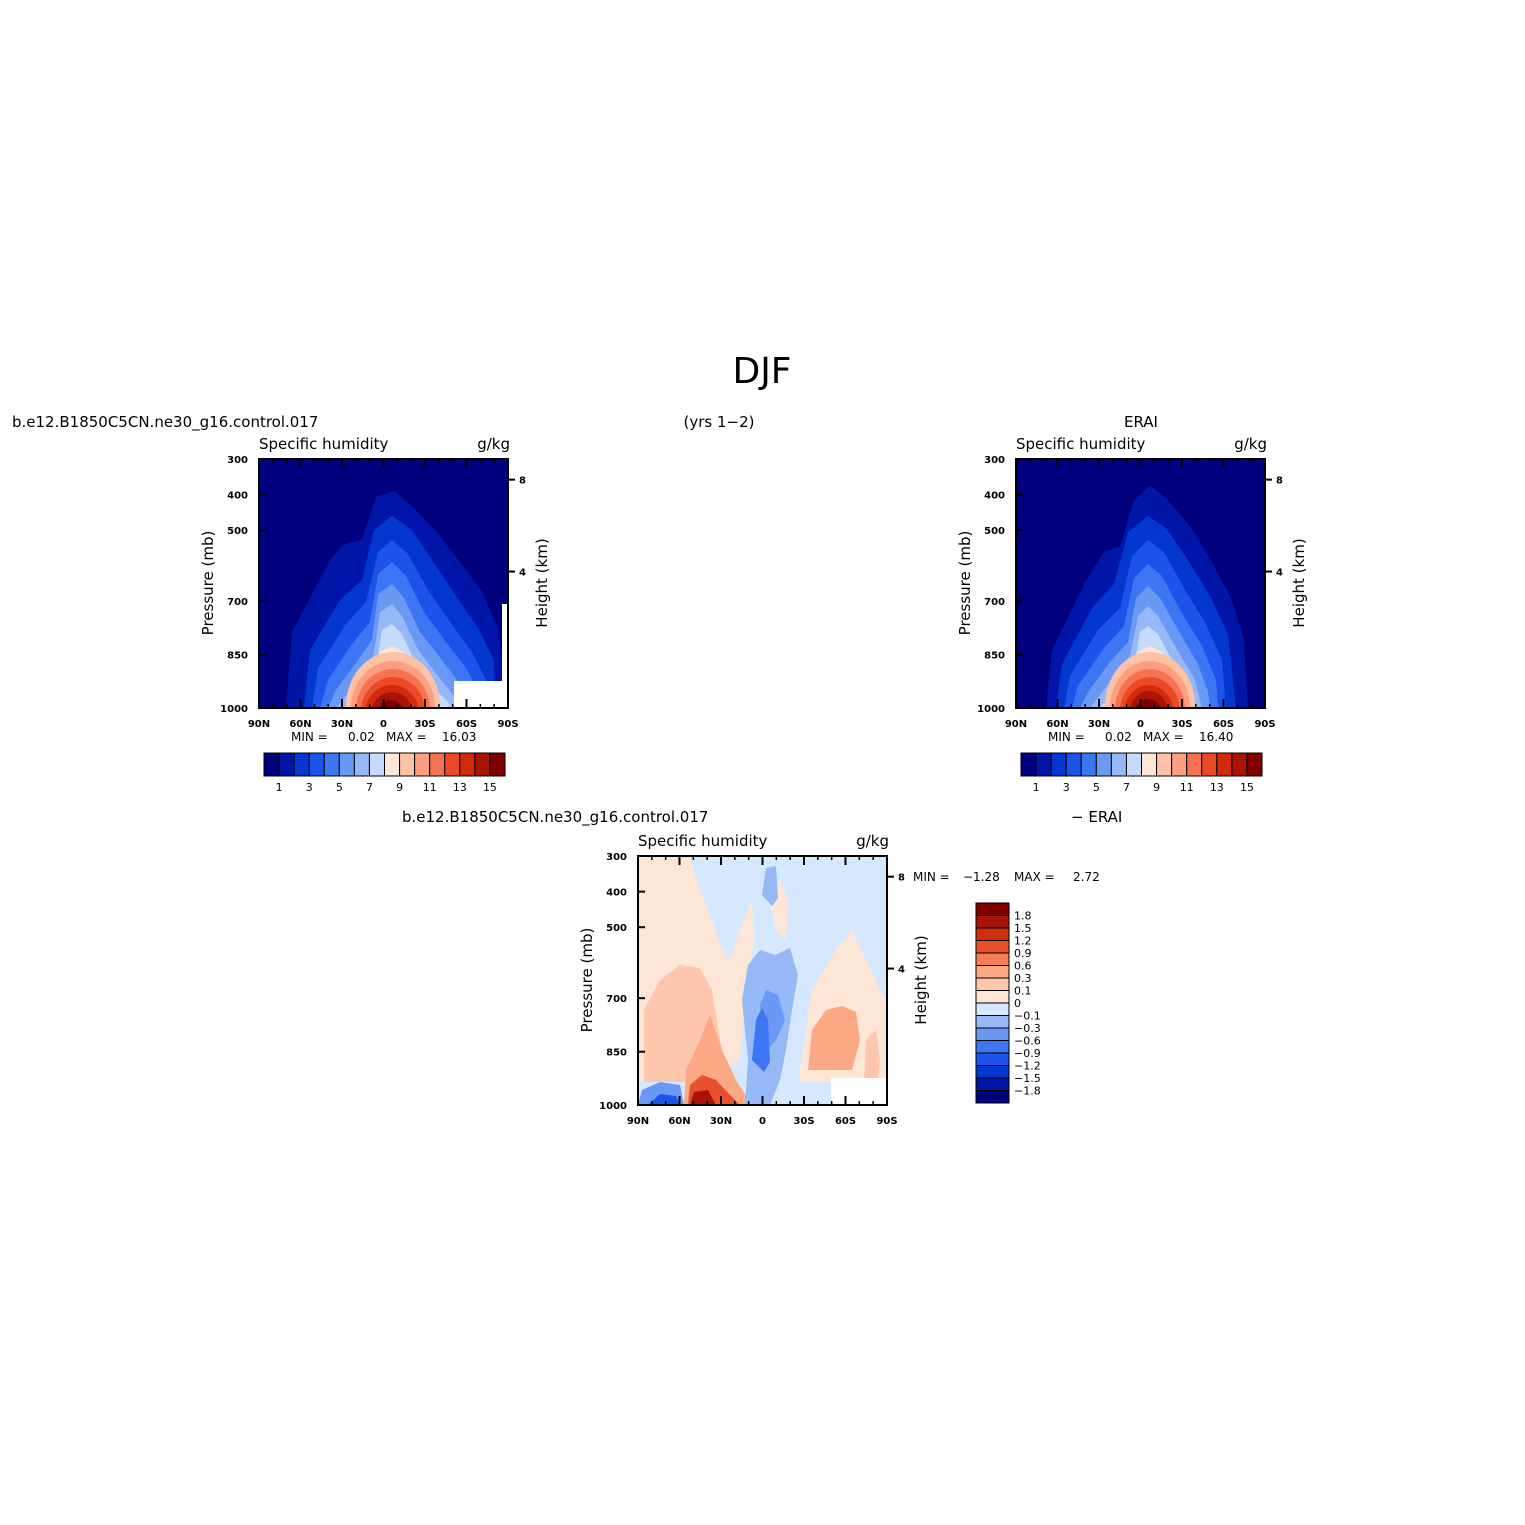  What do you see at coordinates (459, 737) in the screenshot?
I see `model-max-value: 16.03` at bounding box center [459, 737].